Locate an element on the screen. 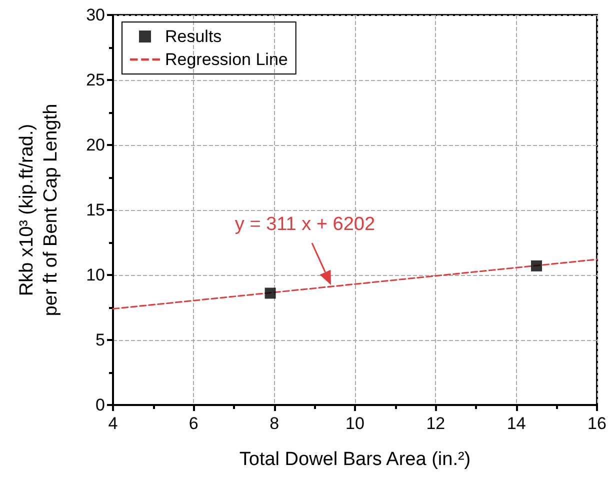  y-axis-title: Rkb x10³ (kip.ft/rad.) per ft of Bent Cap Length is located at coordinates (39, 210).